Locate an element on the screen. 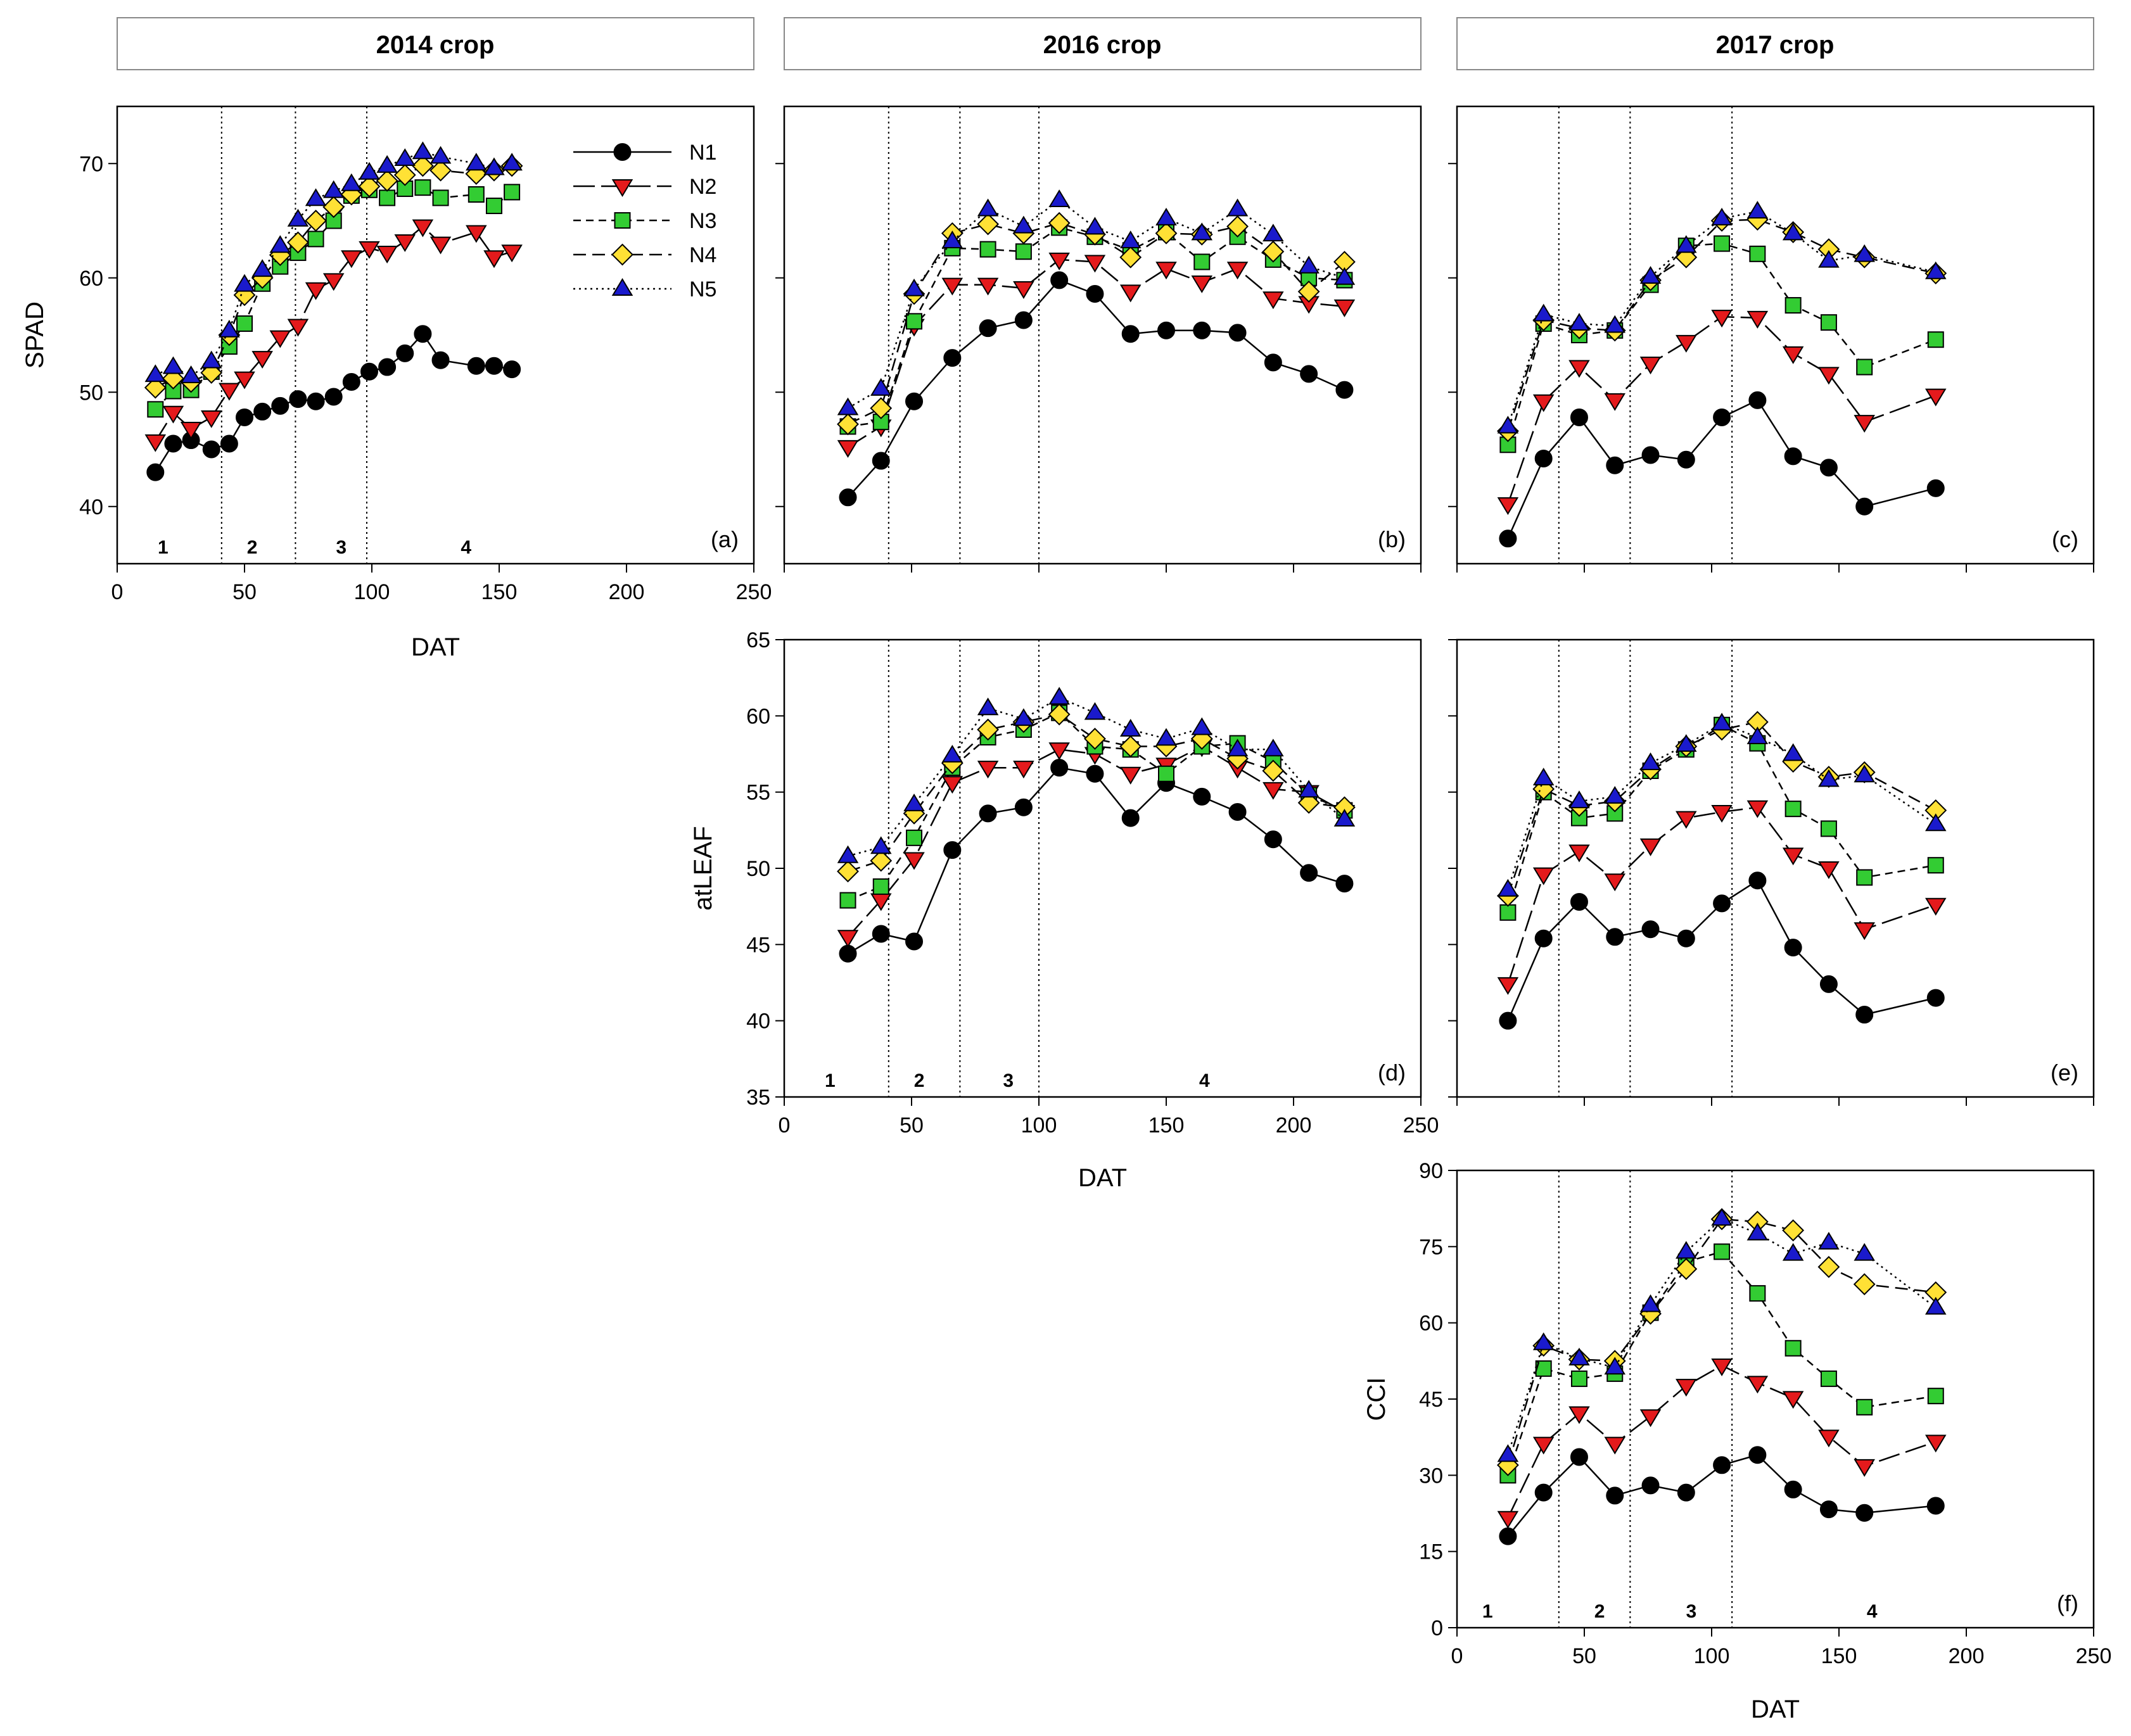  header-text: 2017 crop is located at coordinates (1775, 45).